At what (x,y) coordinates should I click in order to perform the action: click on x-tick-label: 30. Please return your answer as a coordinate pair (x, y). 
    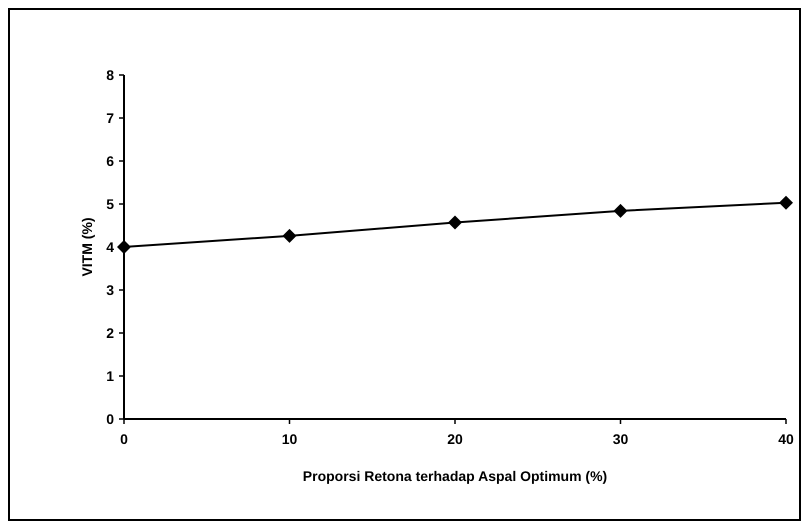
    Looking at the image, I should click on (620, 439).